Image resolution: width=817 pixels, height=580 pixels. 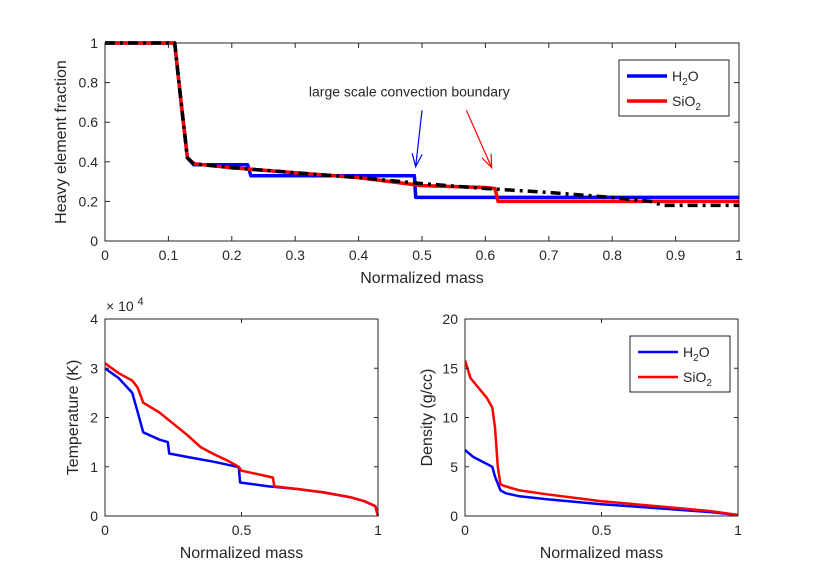 What do you see at coordinates (450, 319) in the screenshot?
I see `y-tick-label: 20` at bounding box center [450, 319].